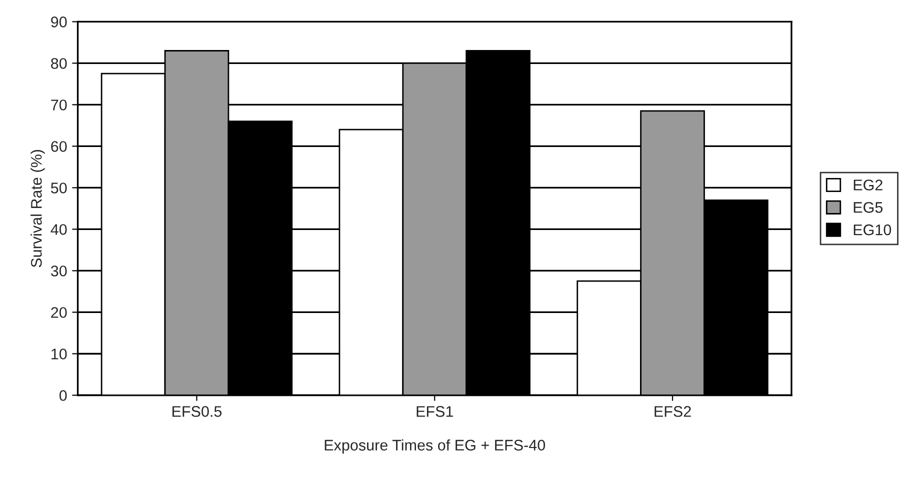 This screenshot has width=915, height=482. Describe the element at coordinates (672, 411) in the screenshot. I see `x-tick-label: EFS2` at that location.